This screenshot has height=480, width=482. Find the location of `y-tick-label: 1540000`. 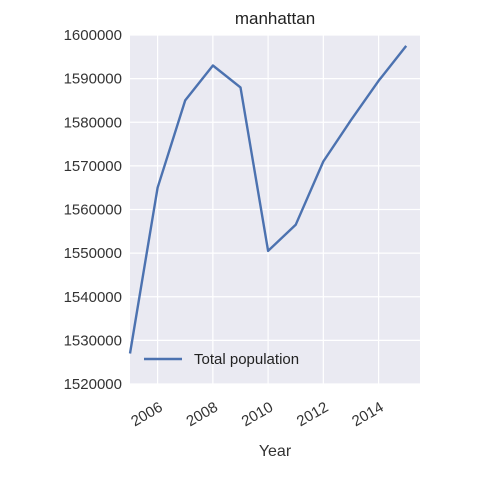

y-tick-label: 1540000 is located at coordinates (93, 297).